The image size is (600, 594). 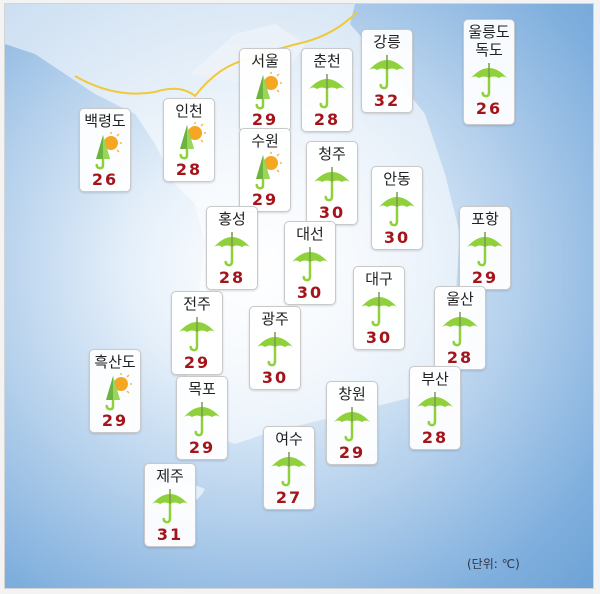 What do you see at coordinates (232, 219) in the screenshot?
I see `station-name: 홍성` at bounding box center [232, 219].